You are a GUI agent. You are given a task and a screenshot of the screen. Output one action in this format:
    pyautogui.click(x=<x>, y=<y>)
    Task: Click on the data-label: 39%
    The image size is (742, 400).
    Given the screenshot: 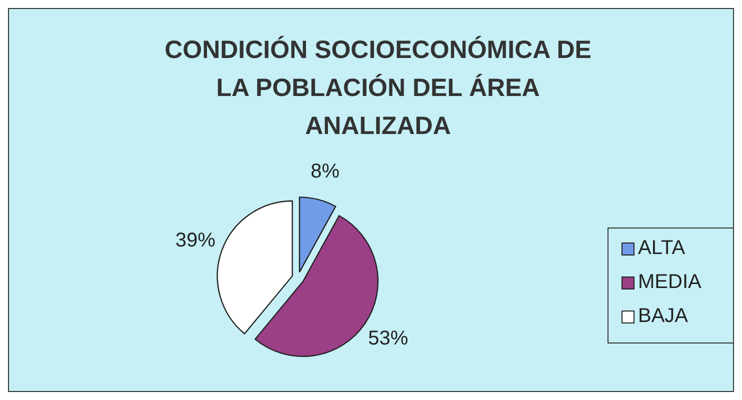 What is the action you would take?
    pyautogui.click(x=195, y=240)
    